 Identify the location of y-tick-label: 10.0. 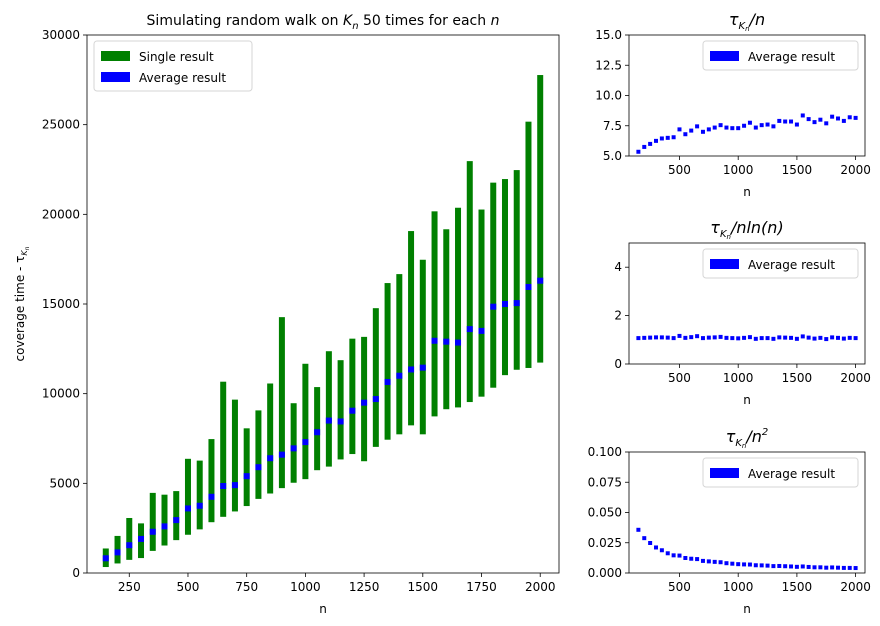
(608, 96).